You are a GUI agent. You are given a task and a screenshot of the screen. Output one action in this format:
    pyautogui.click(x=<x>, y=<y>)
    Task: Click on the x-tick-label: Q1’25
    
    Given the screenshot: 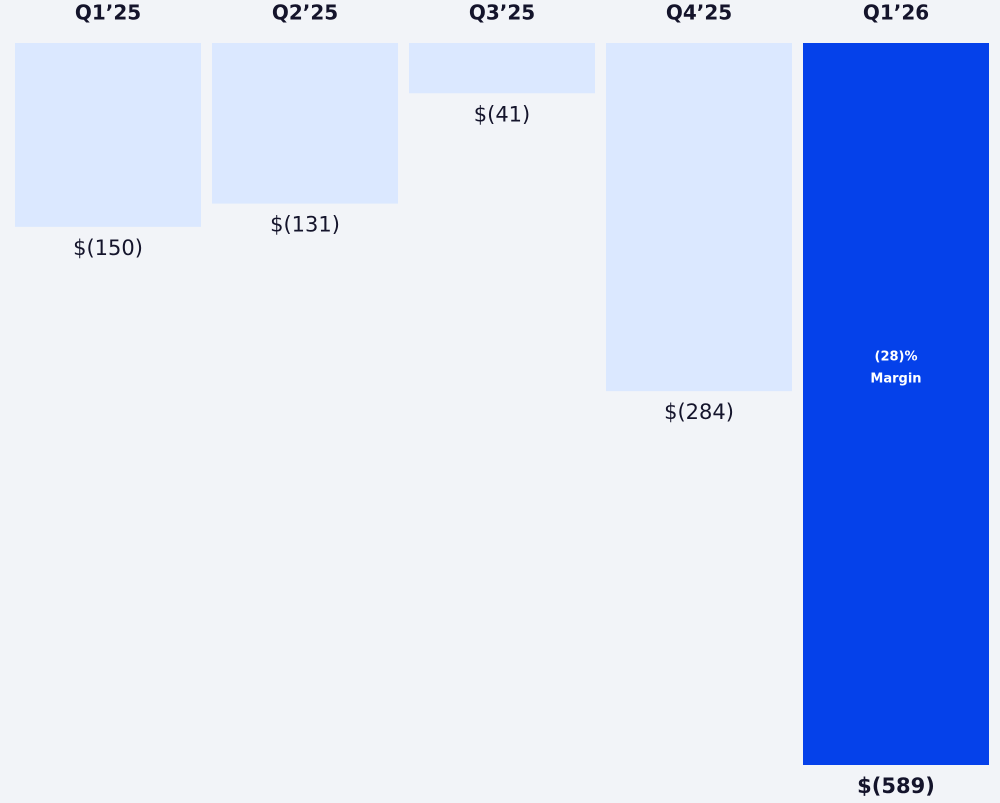 What is the action you would take?
    pyautogui.click(x=108, y=13)
    